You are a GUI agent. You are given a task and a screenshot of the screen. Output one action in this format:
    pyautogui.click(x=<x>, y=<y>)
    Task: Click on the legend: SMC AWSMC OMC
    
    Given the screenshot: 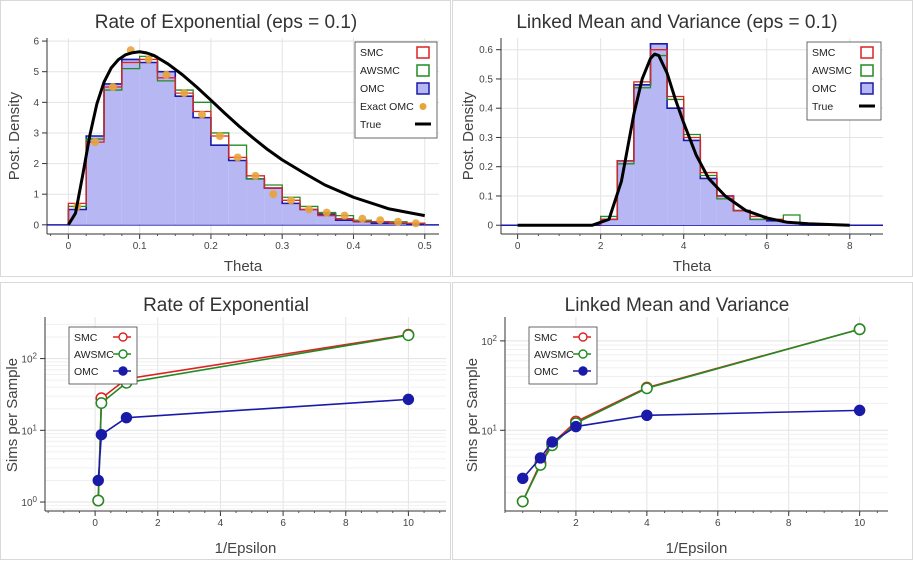 What is the action you would take?
    pyautogui.click(x=103, y=355)
    